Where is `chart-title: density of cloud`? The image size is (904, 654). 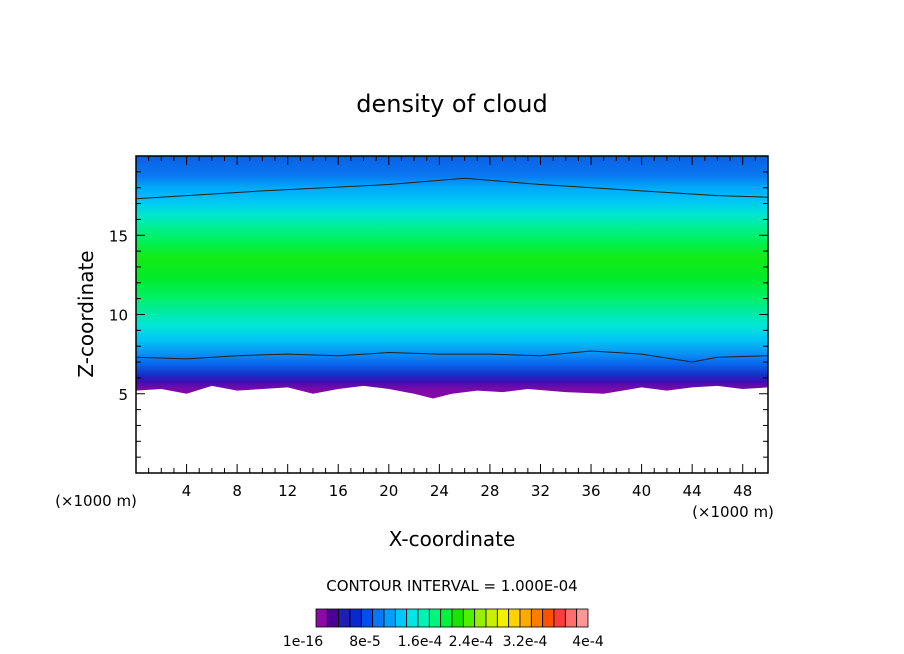
chart-title: density of cloud is located at coordinates (451, 104).